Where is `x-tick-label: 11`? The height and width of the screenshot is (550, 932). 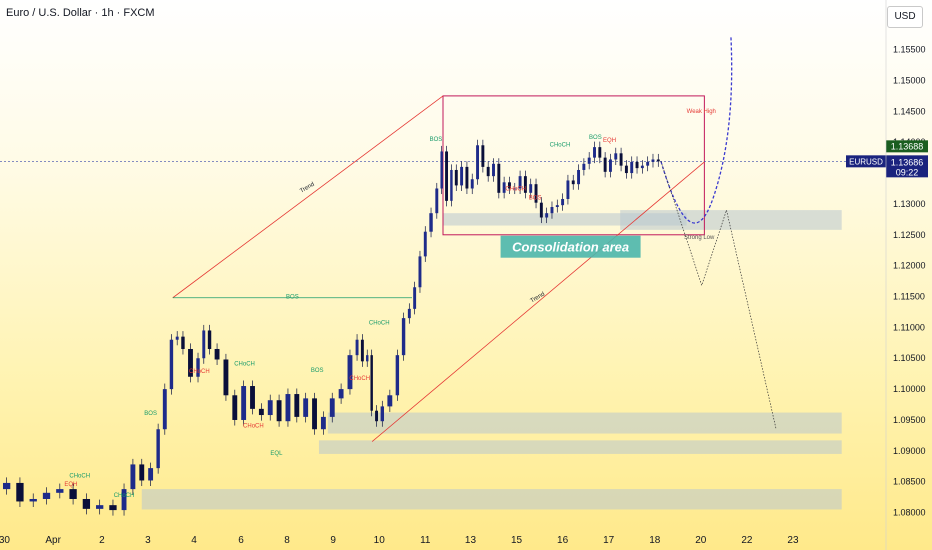
x-tick-label: 11 is located at coordinates (425, 540).